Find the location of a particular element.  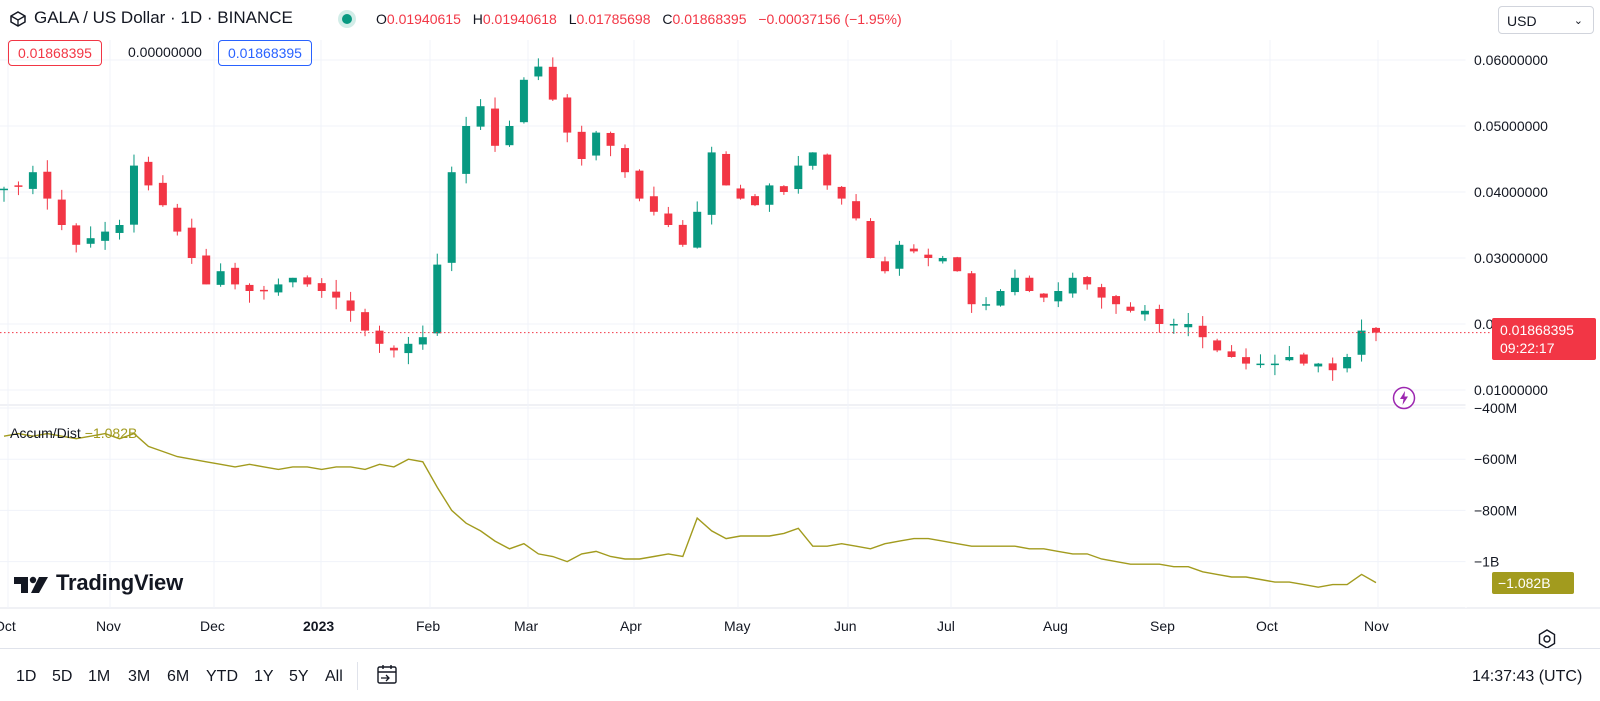

range-button-ytd: YTD is located at coordinates (222, 676).